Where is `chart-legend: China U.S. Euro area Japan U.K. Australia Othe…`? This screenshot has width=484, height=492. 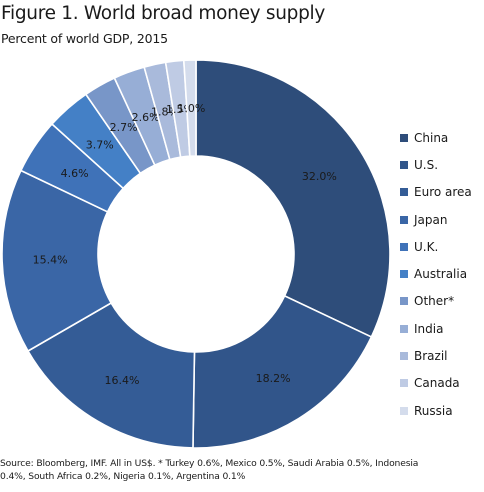
chart-legend: China U.S. Euro area Japan U.K. Australia Othe… is located at coordinates (436, 274).